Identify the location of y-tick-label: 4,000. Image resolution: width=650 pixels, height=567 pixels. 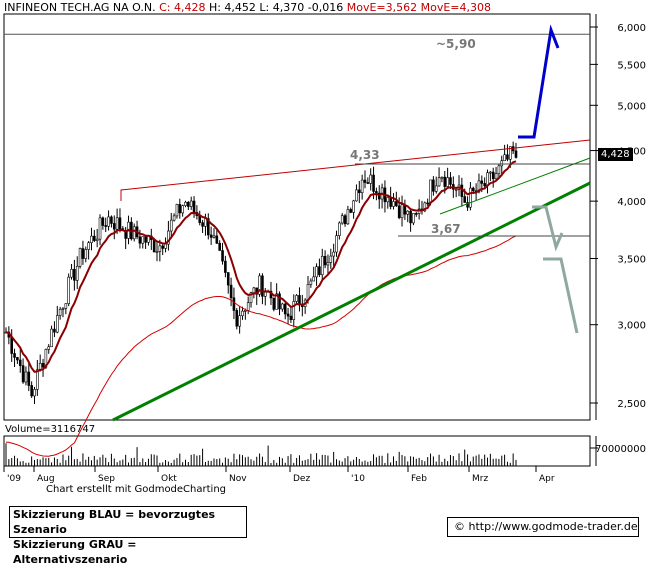
(631, 202).